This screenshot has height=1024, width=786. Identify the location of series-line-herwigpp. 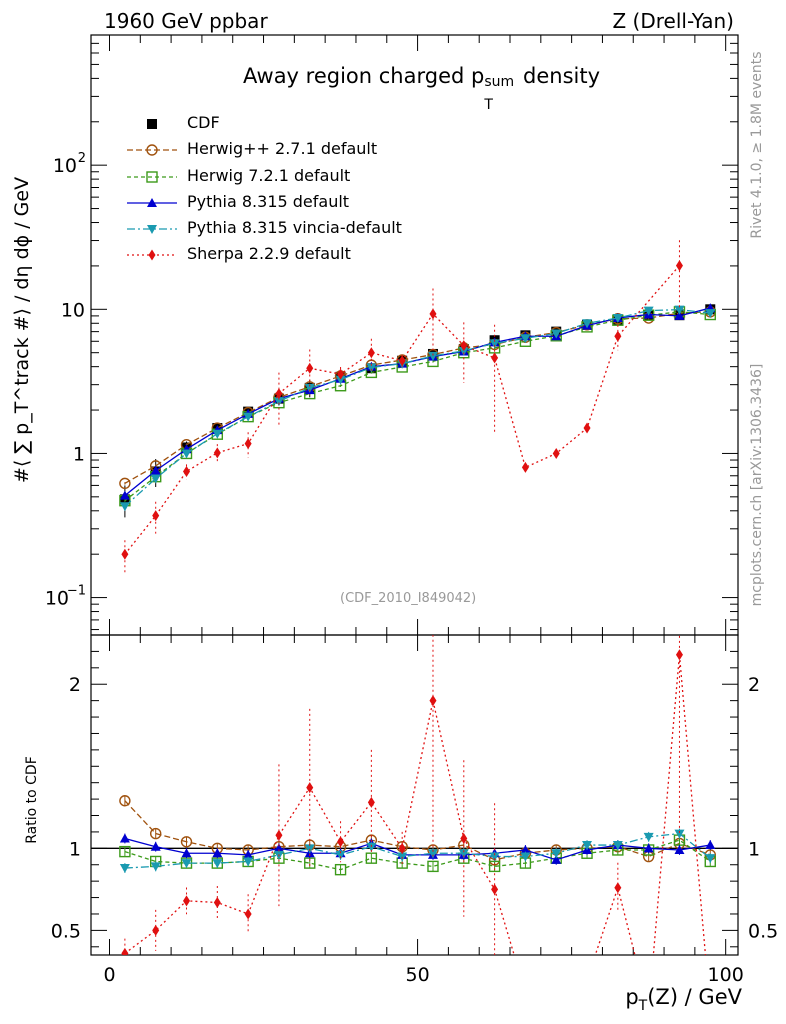
(417, 397).